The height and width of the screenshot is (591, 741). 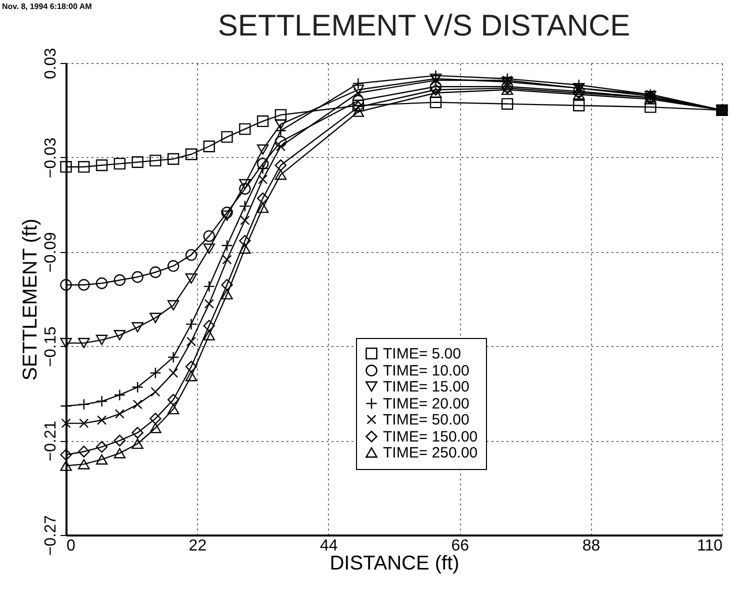 I want to click on y-axis-title: SETTLEMENT (ft), so click(x=31, y=299).